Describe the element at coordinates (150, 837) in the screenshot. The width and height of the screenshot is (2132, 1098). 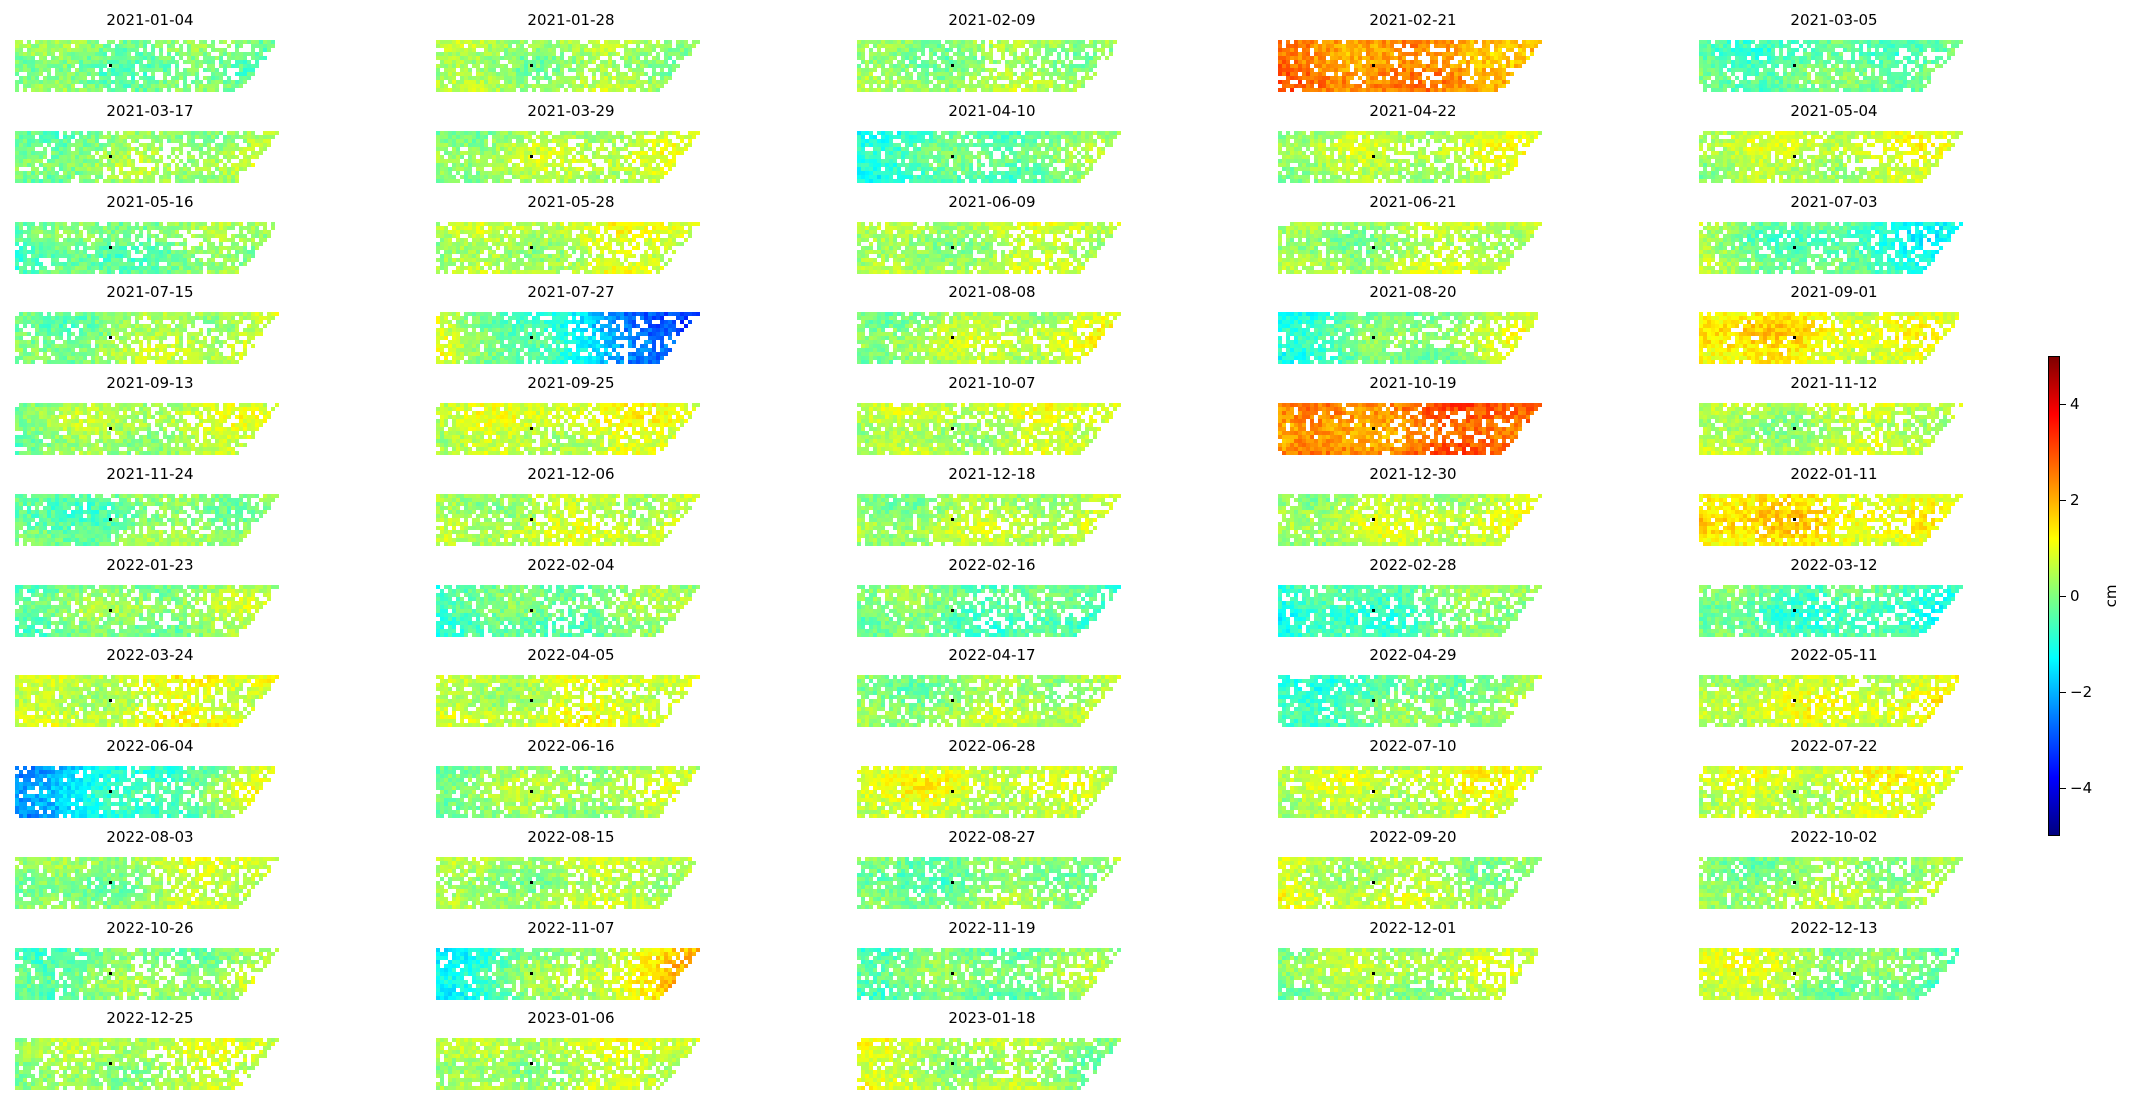
I see `panel-title: 2022-08-03` at that location.